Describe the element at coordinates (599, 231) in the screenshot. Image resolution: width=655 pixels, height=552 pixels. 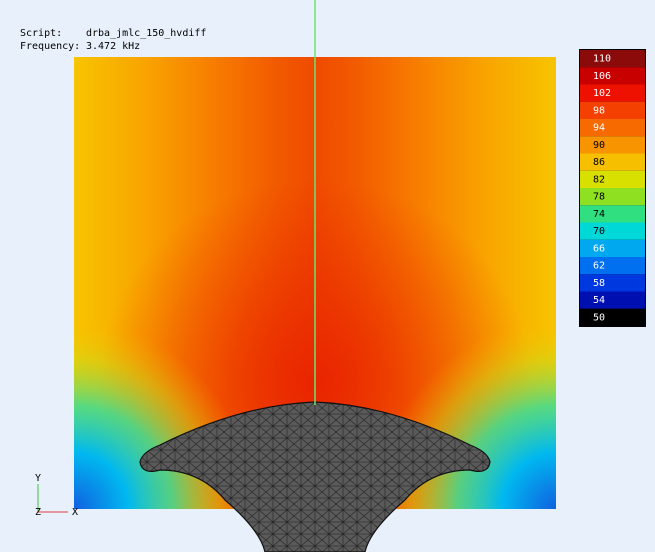
I see `colorbar-label: 70` at that location.